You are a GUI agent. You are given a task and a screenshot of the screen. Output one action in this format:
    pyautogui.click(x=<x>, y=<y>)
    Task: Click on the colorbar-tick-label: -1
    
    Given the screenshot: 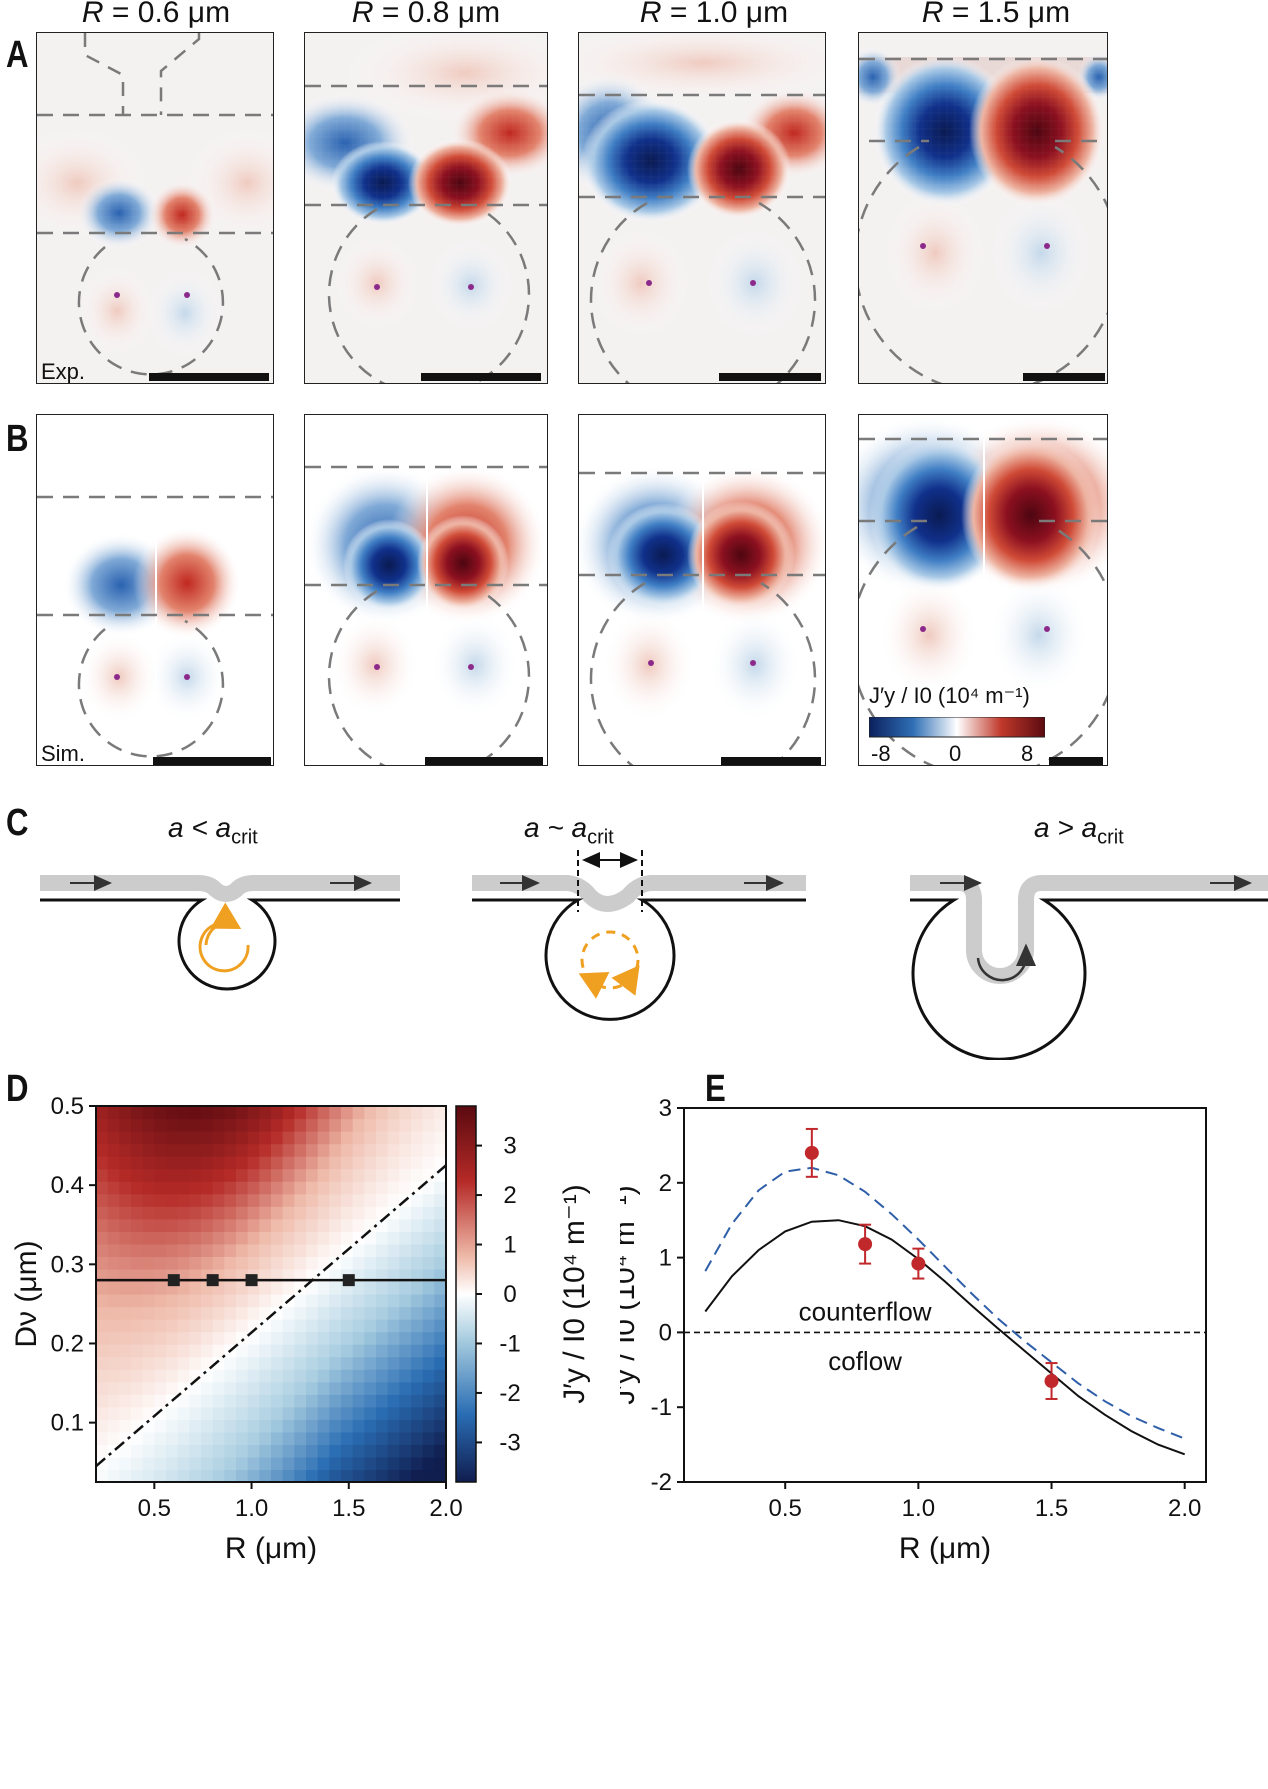 What is the action you would take?
    pyautogui.click(x=509, y=1343)
    